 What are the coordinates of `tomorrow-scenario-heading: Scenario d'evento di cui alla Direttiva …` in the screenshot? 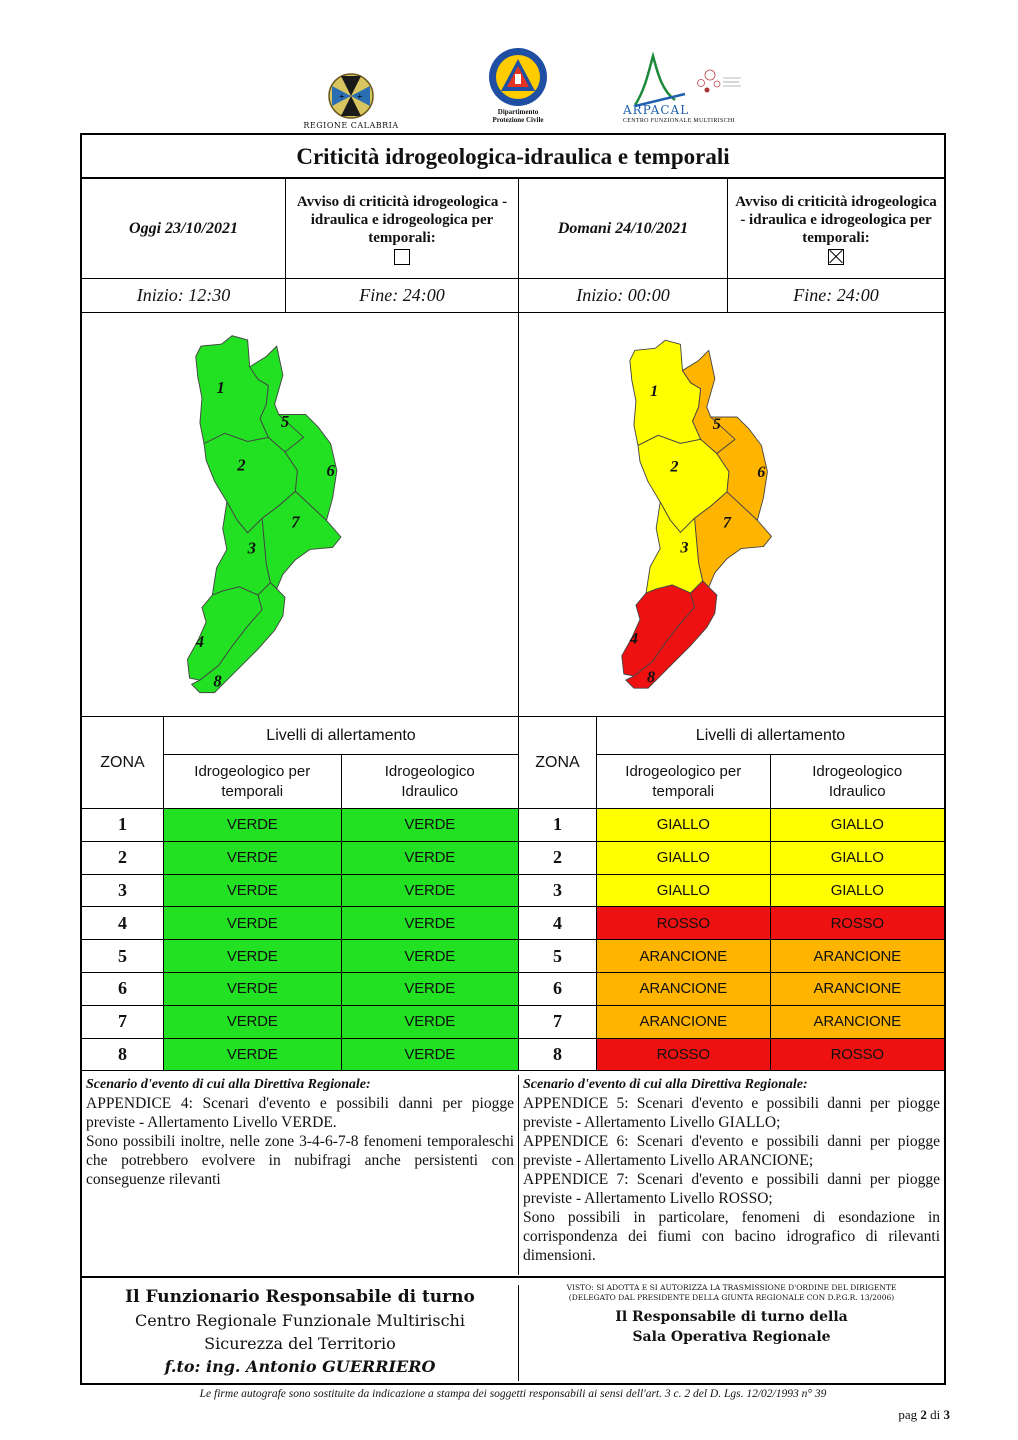 It's located at (665, 1084).